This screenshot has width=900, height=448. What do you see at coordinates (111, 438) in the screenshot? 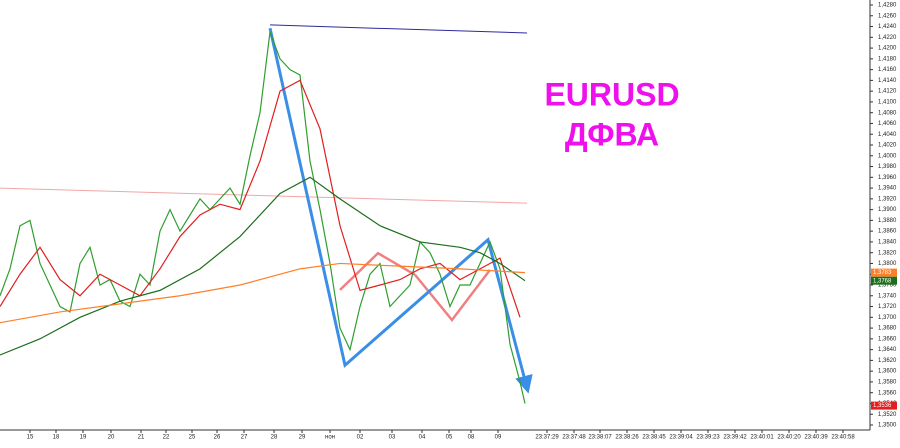
I see `x-tick-label: 20` at bounding box center [111, 438].